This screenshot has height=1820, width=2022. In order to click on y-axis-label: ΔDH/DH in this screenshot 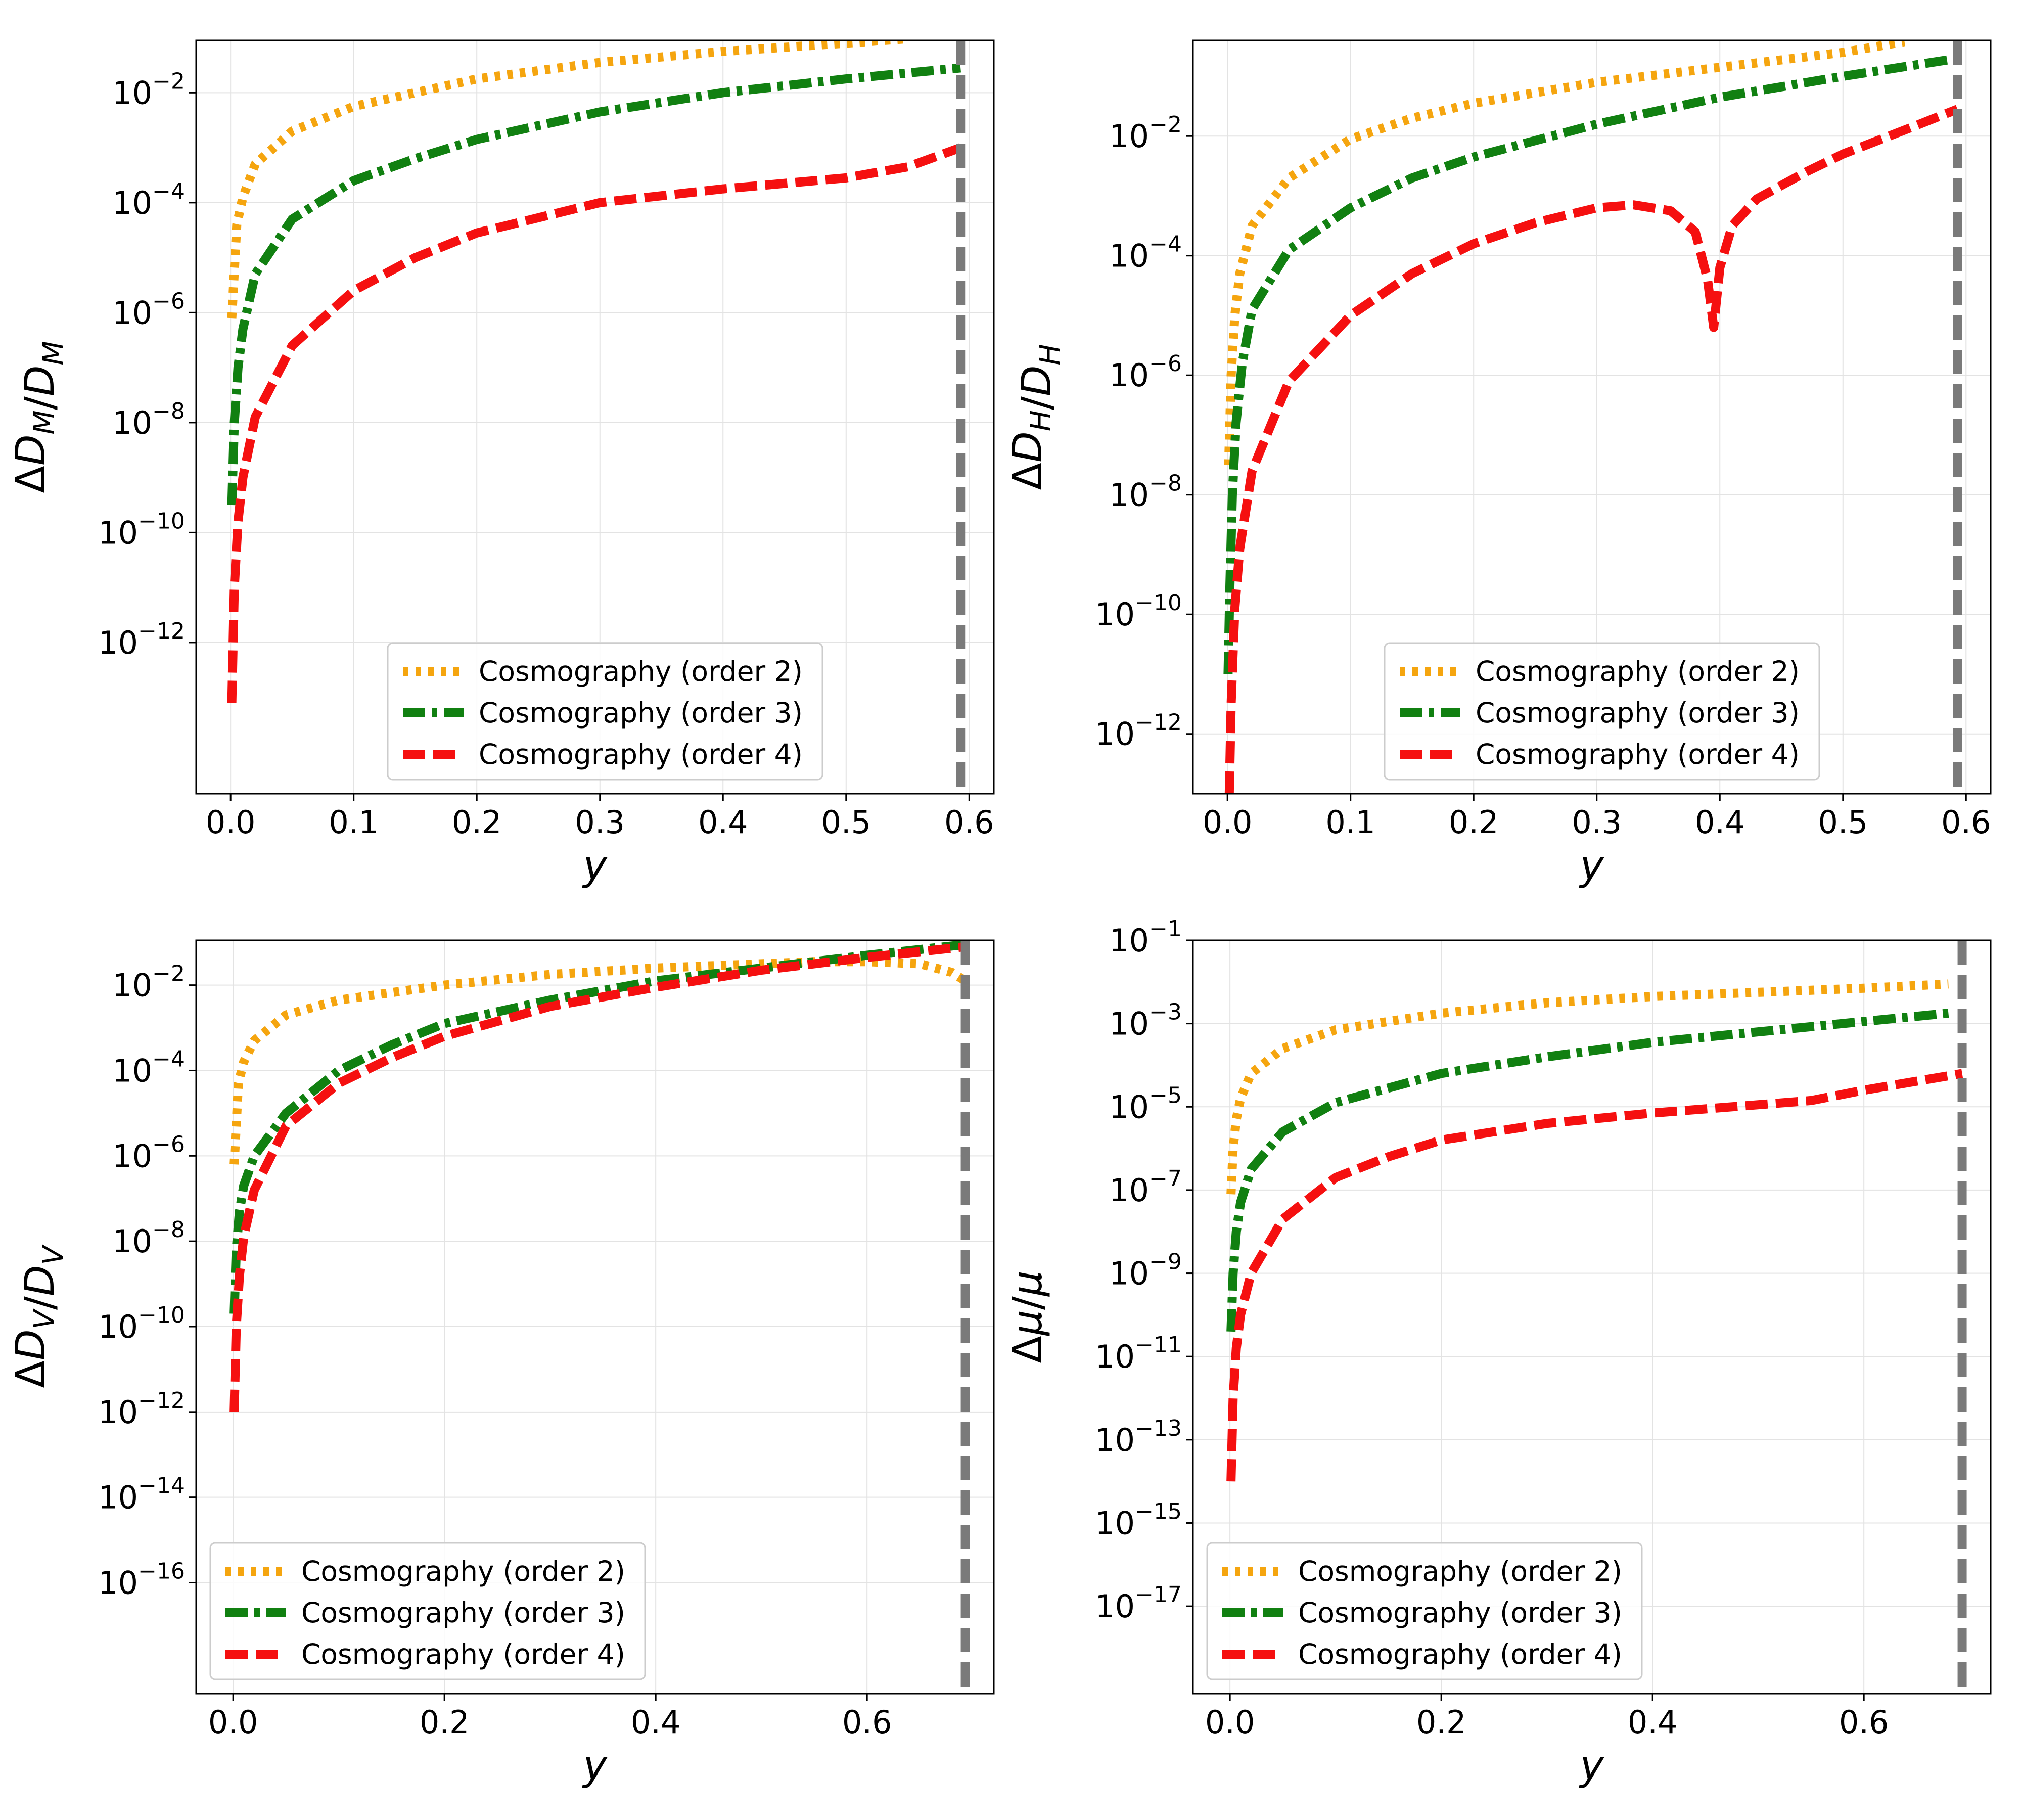, I will do `click(1035, 417)`.